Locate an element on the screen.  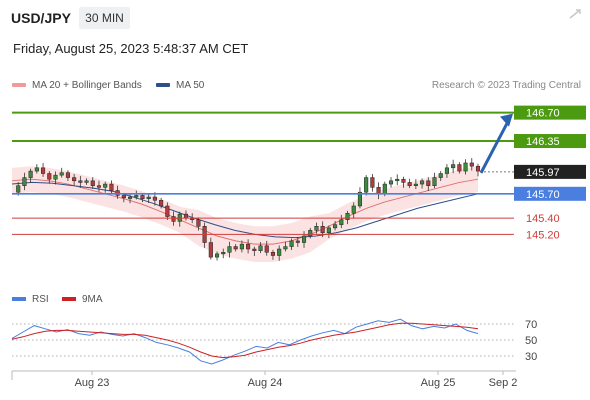
ma9-label: 9MA is located at coordinates (92, 299).